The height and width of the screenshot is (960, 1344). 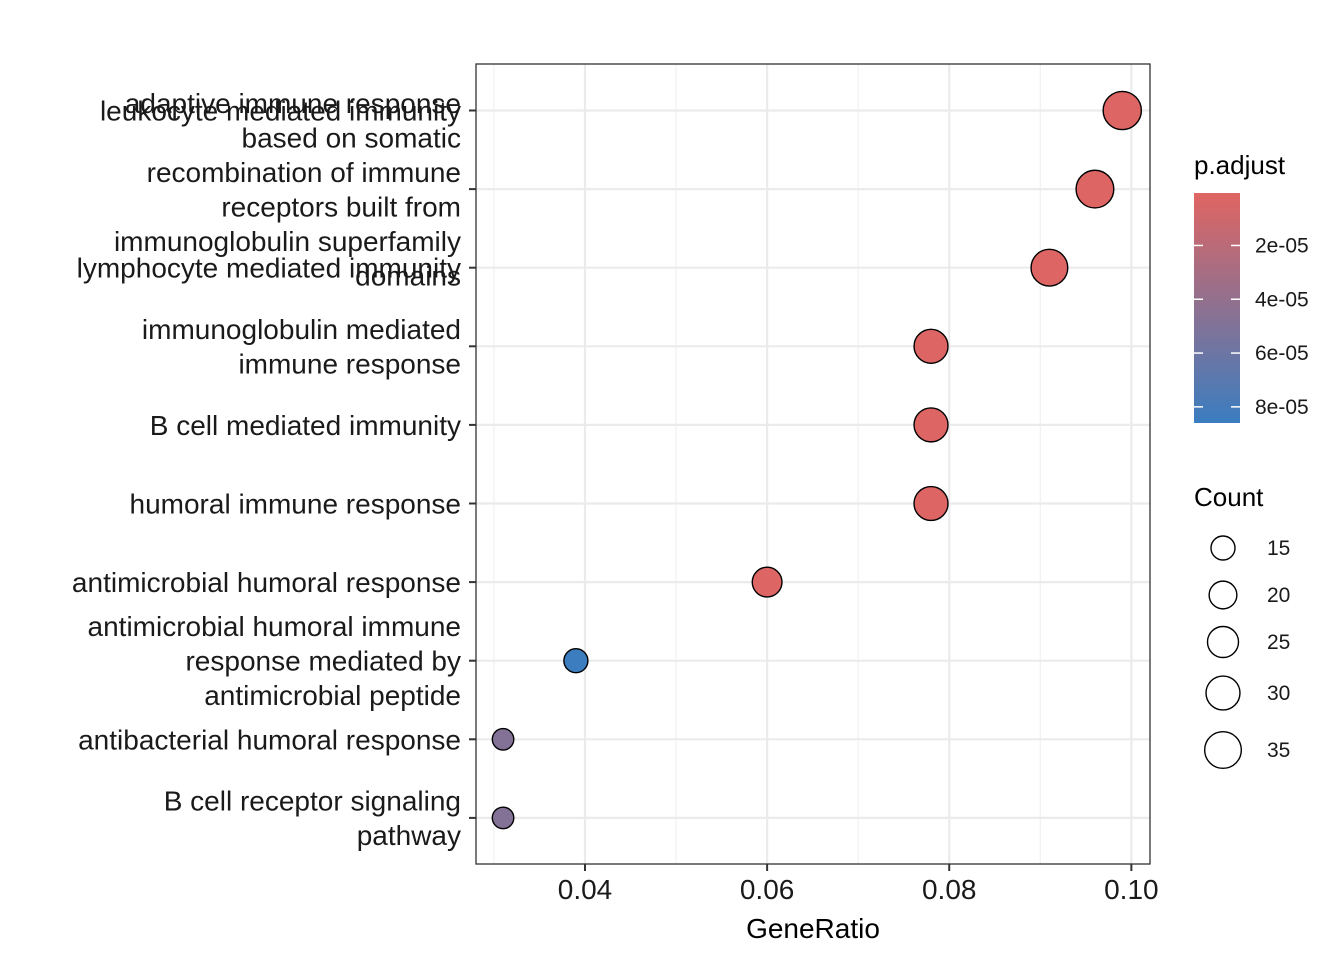 I want to click on colorbar-tick-label: 2e-05, so click(x=1282, y=245).